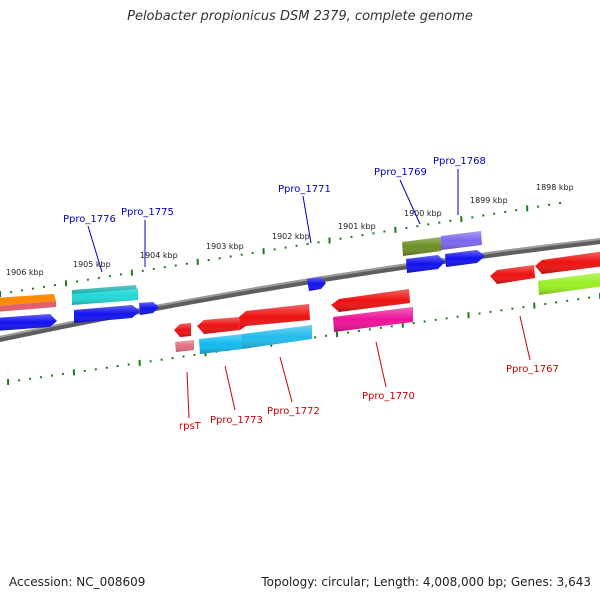 This screenshot has height=600, width=600. I want to click on scale-label-1899: 1899 kbp, so click(489, 200).